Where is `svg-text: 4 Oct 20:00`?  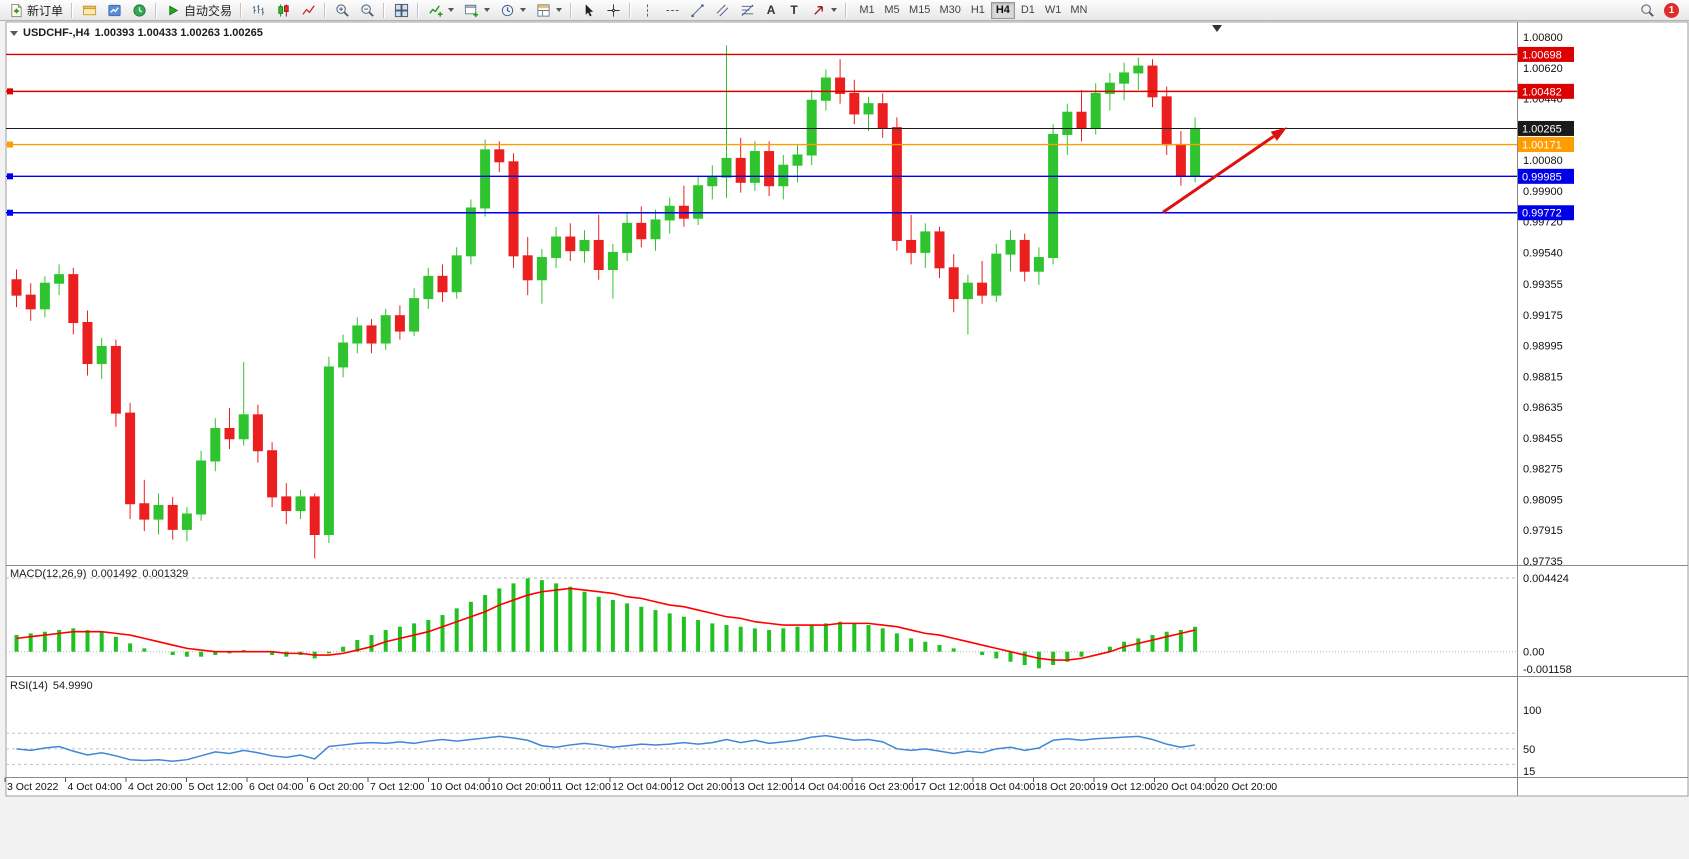
svg-text: 4 Oct 20:00 is located at coordinates (155, 787).